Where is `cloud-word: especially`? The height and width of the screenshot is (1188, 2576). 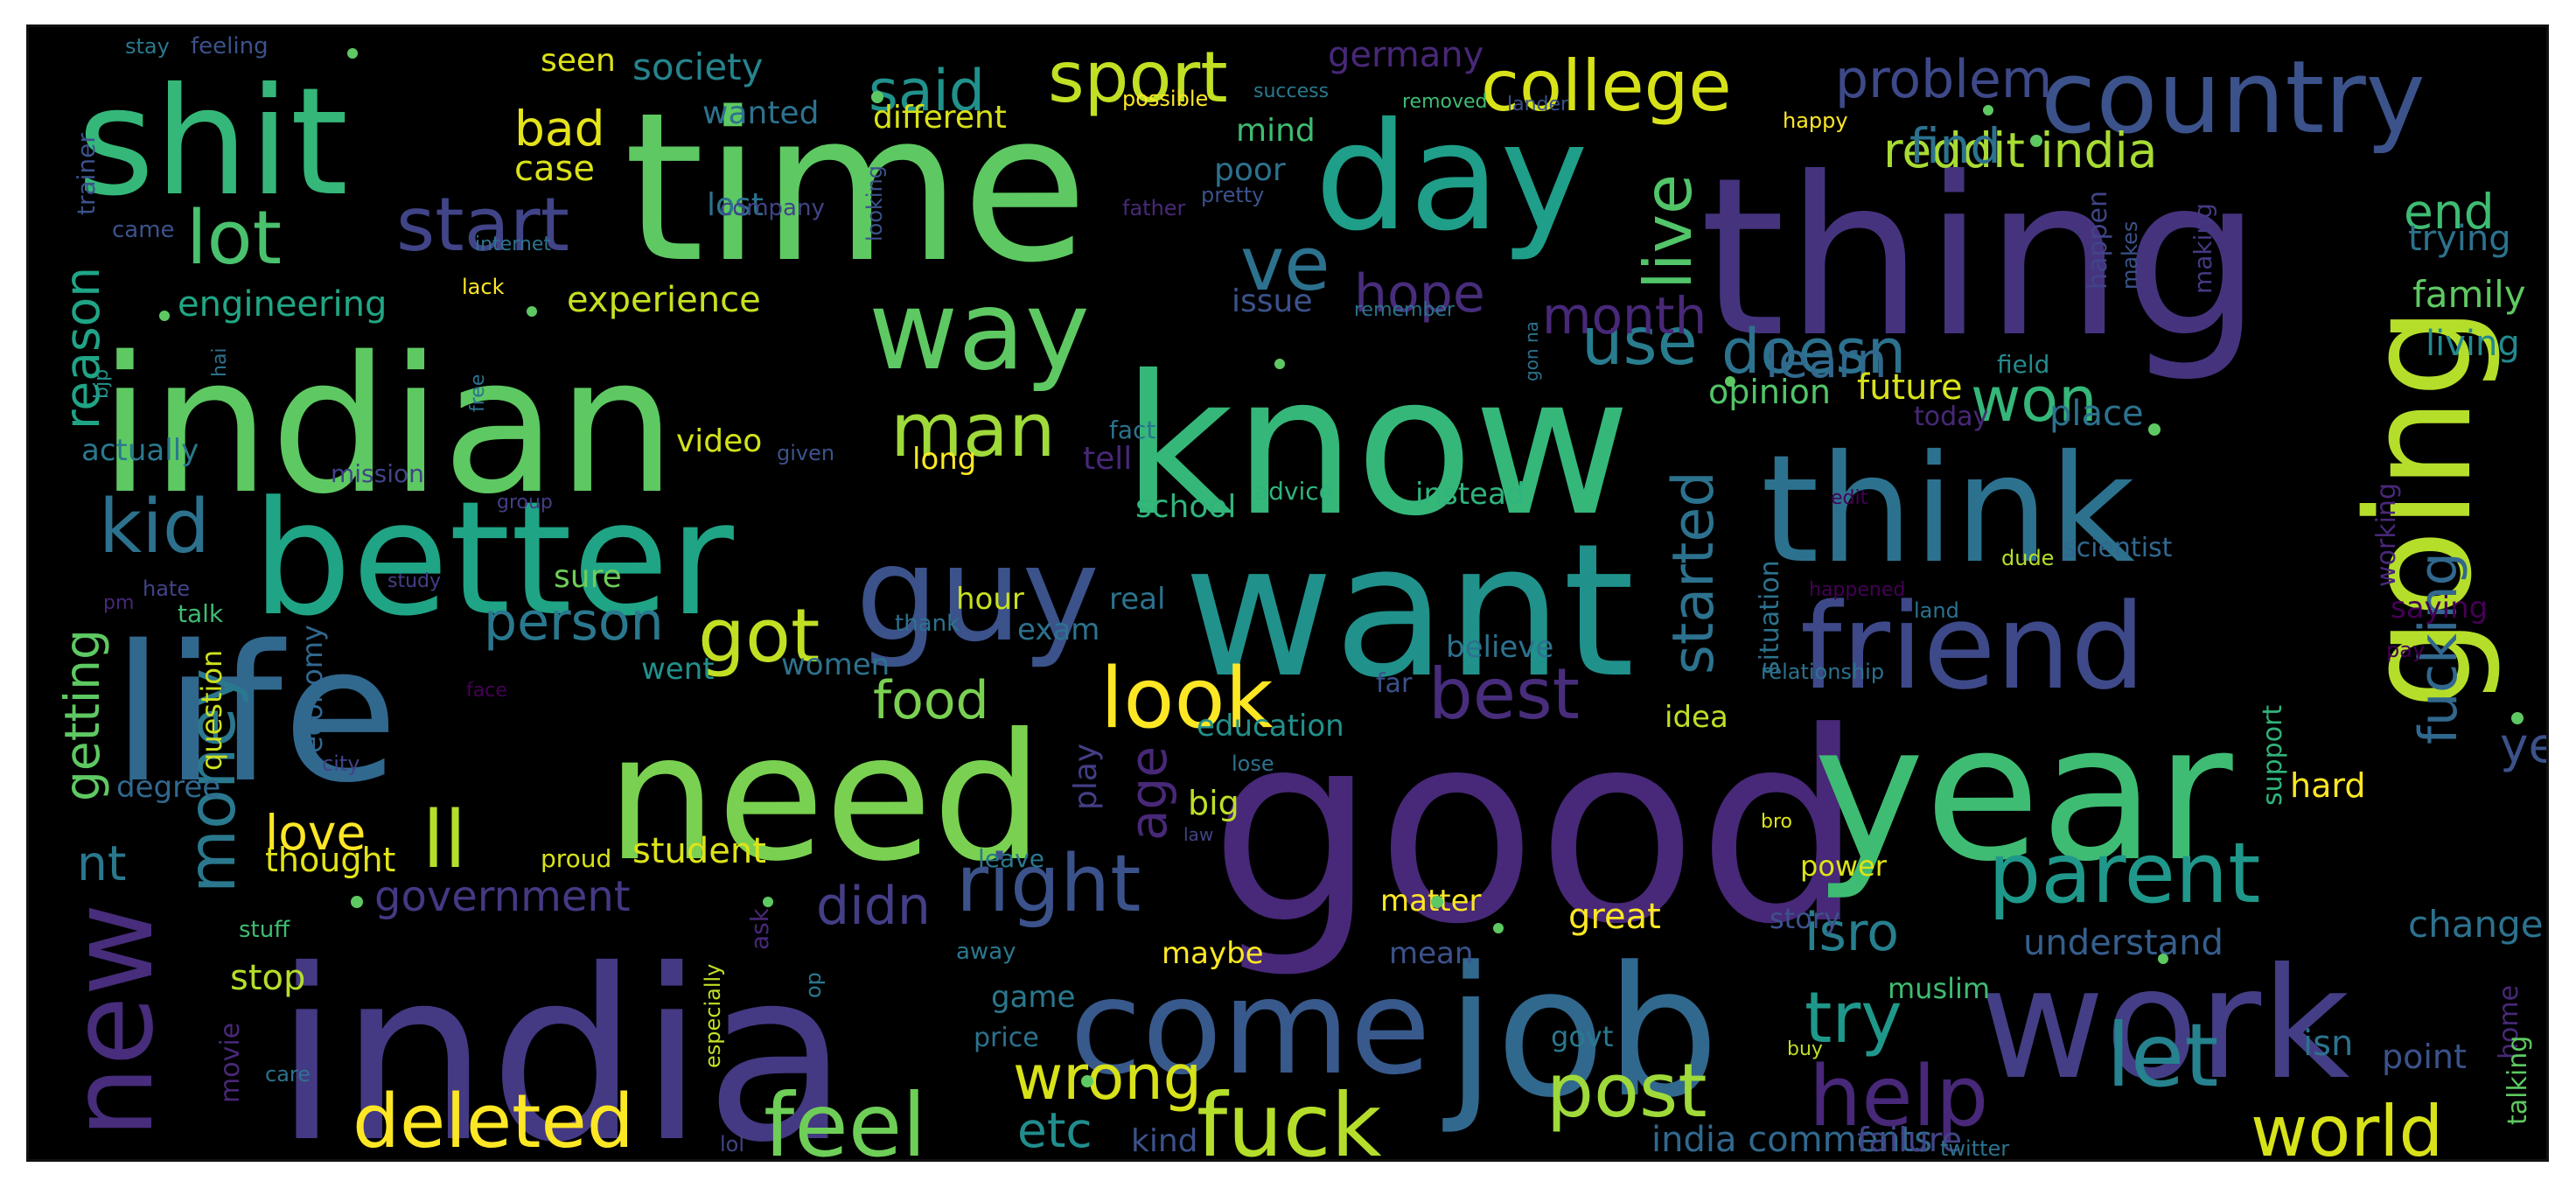 cloud-word: especially is located at coordinates (713, 1016).